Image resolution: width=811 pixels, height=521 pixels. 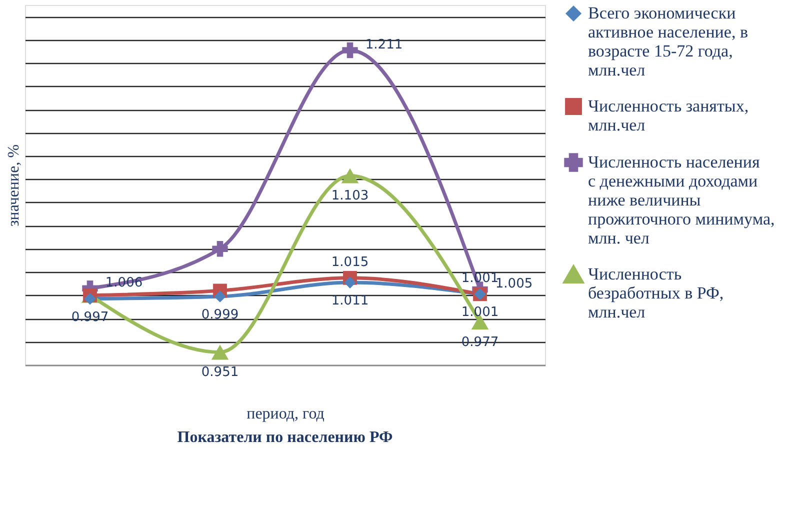 I want to click on data-label: 1.011, so click(x=350, y=301).